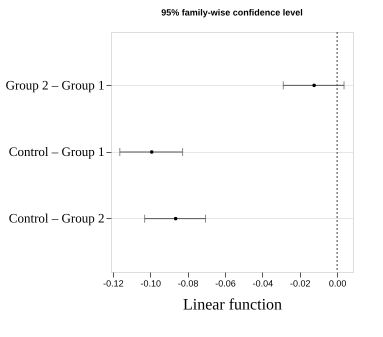 The height and width of the screenshot is (337, 383). What do you see at coordinates (55, 84) in the screenshot?
I see `y-tick-label: Group 2 – Group 1` at bounding box center [55, 84].